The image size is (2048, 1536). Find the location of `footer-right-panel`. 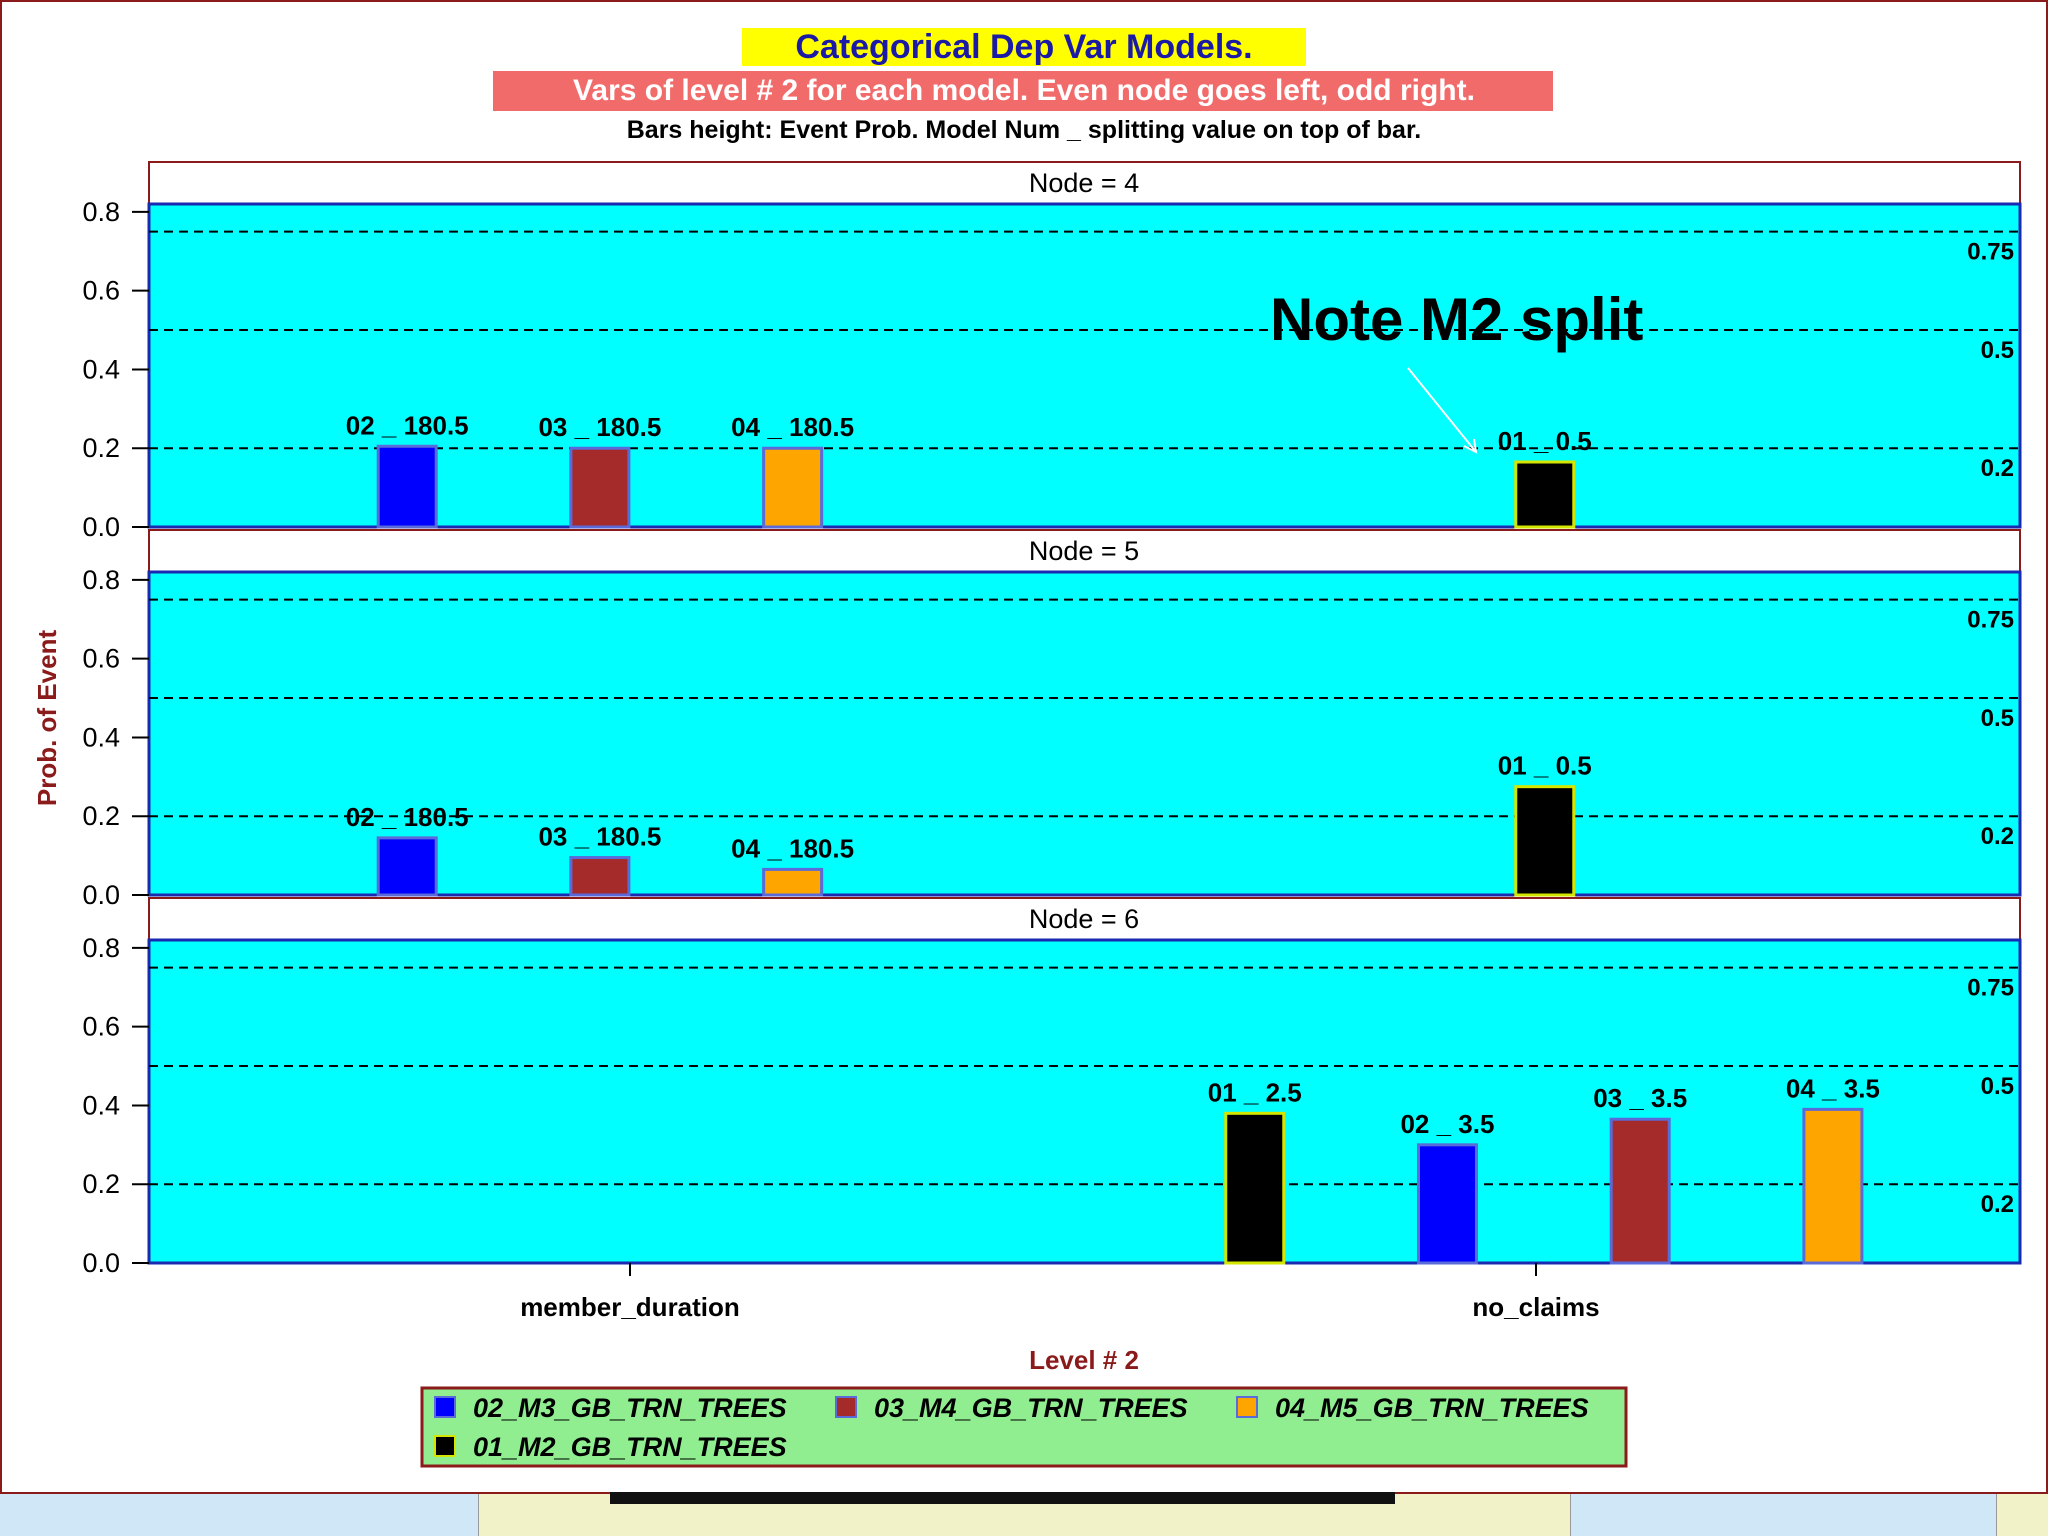

footer-right-panel is located at coordinates (1783, 1515).